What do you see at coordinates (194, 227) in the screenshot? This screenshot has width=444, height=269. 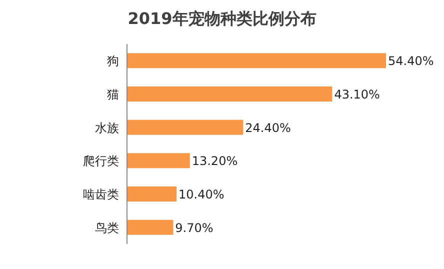 I see `value-label: 9.70%` at bounding box center [194, 227].